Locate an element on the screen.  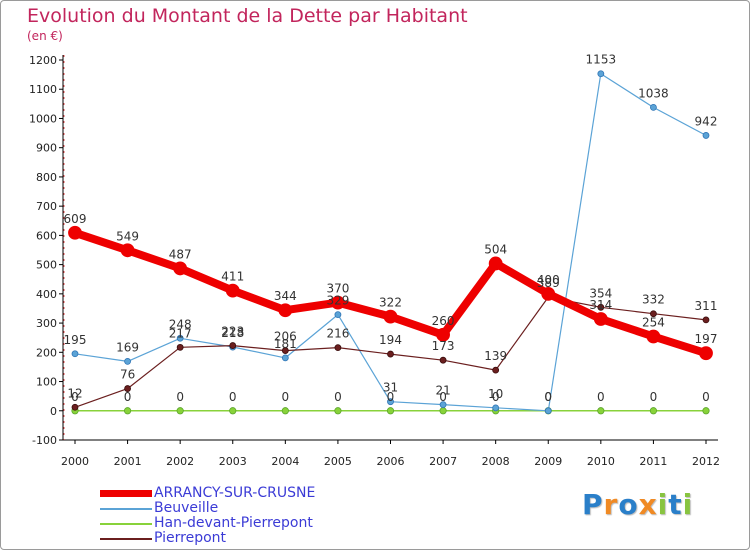
data-label-pierrepont: 311 is located at coordinates (706, 306).